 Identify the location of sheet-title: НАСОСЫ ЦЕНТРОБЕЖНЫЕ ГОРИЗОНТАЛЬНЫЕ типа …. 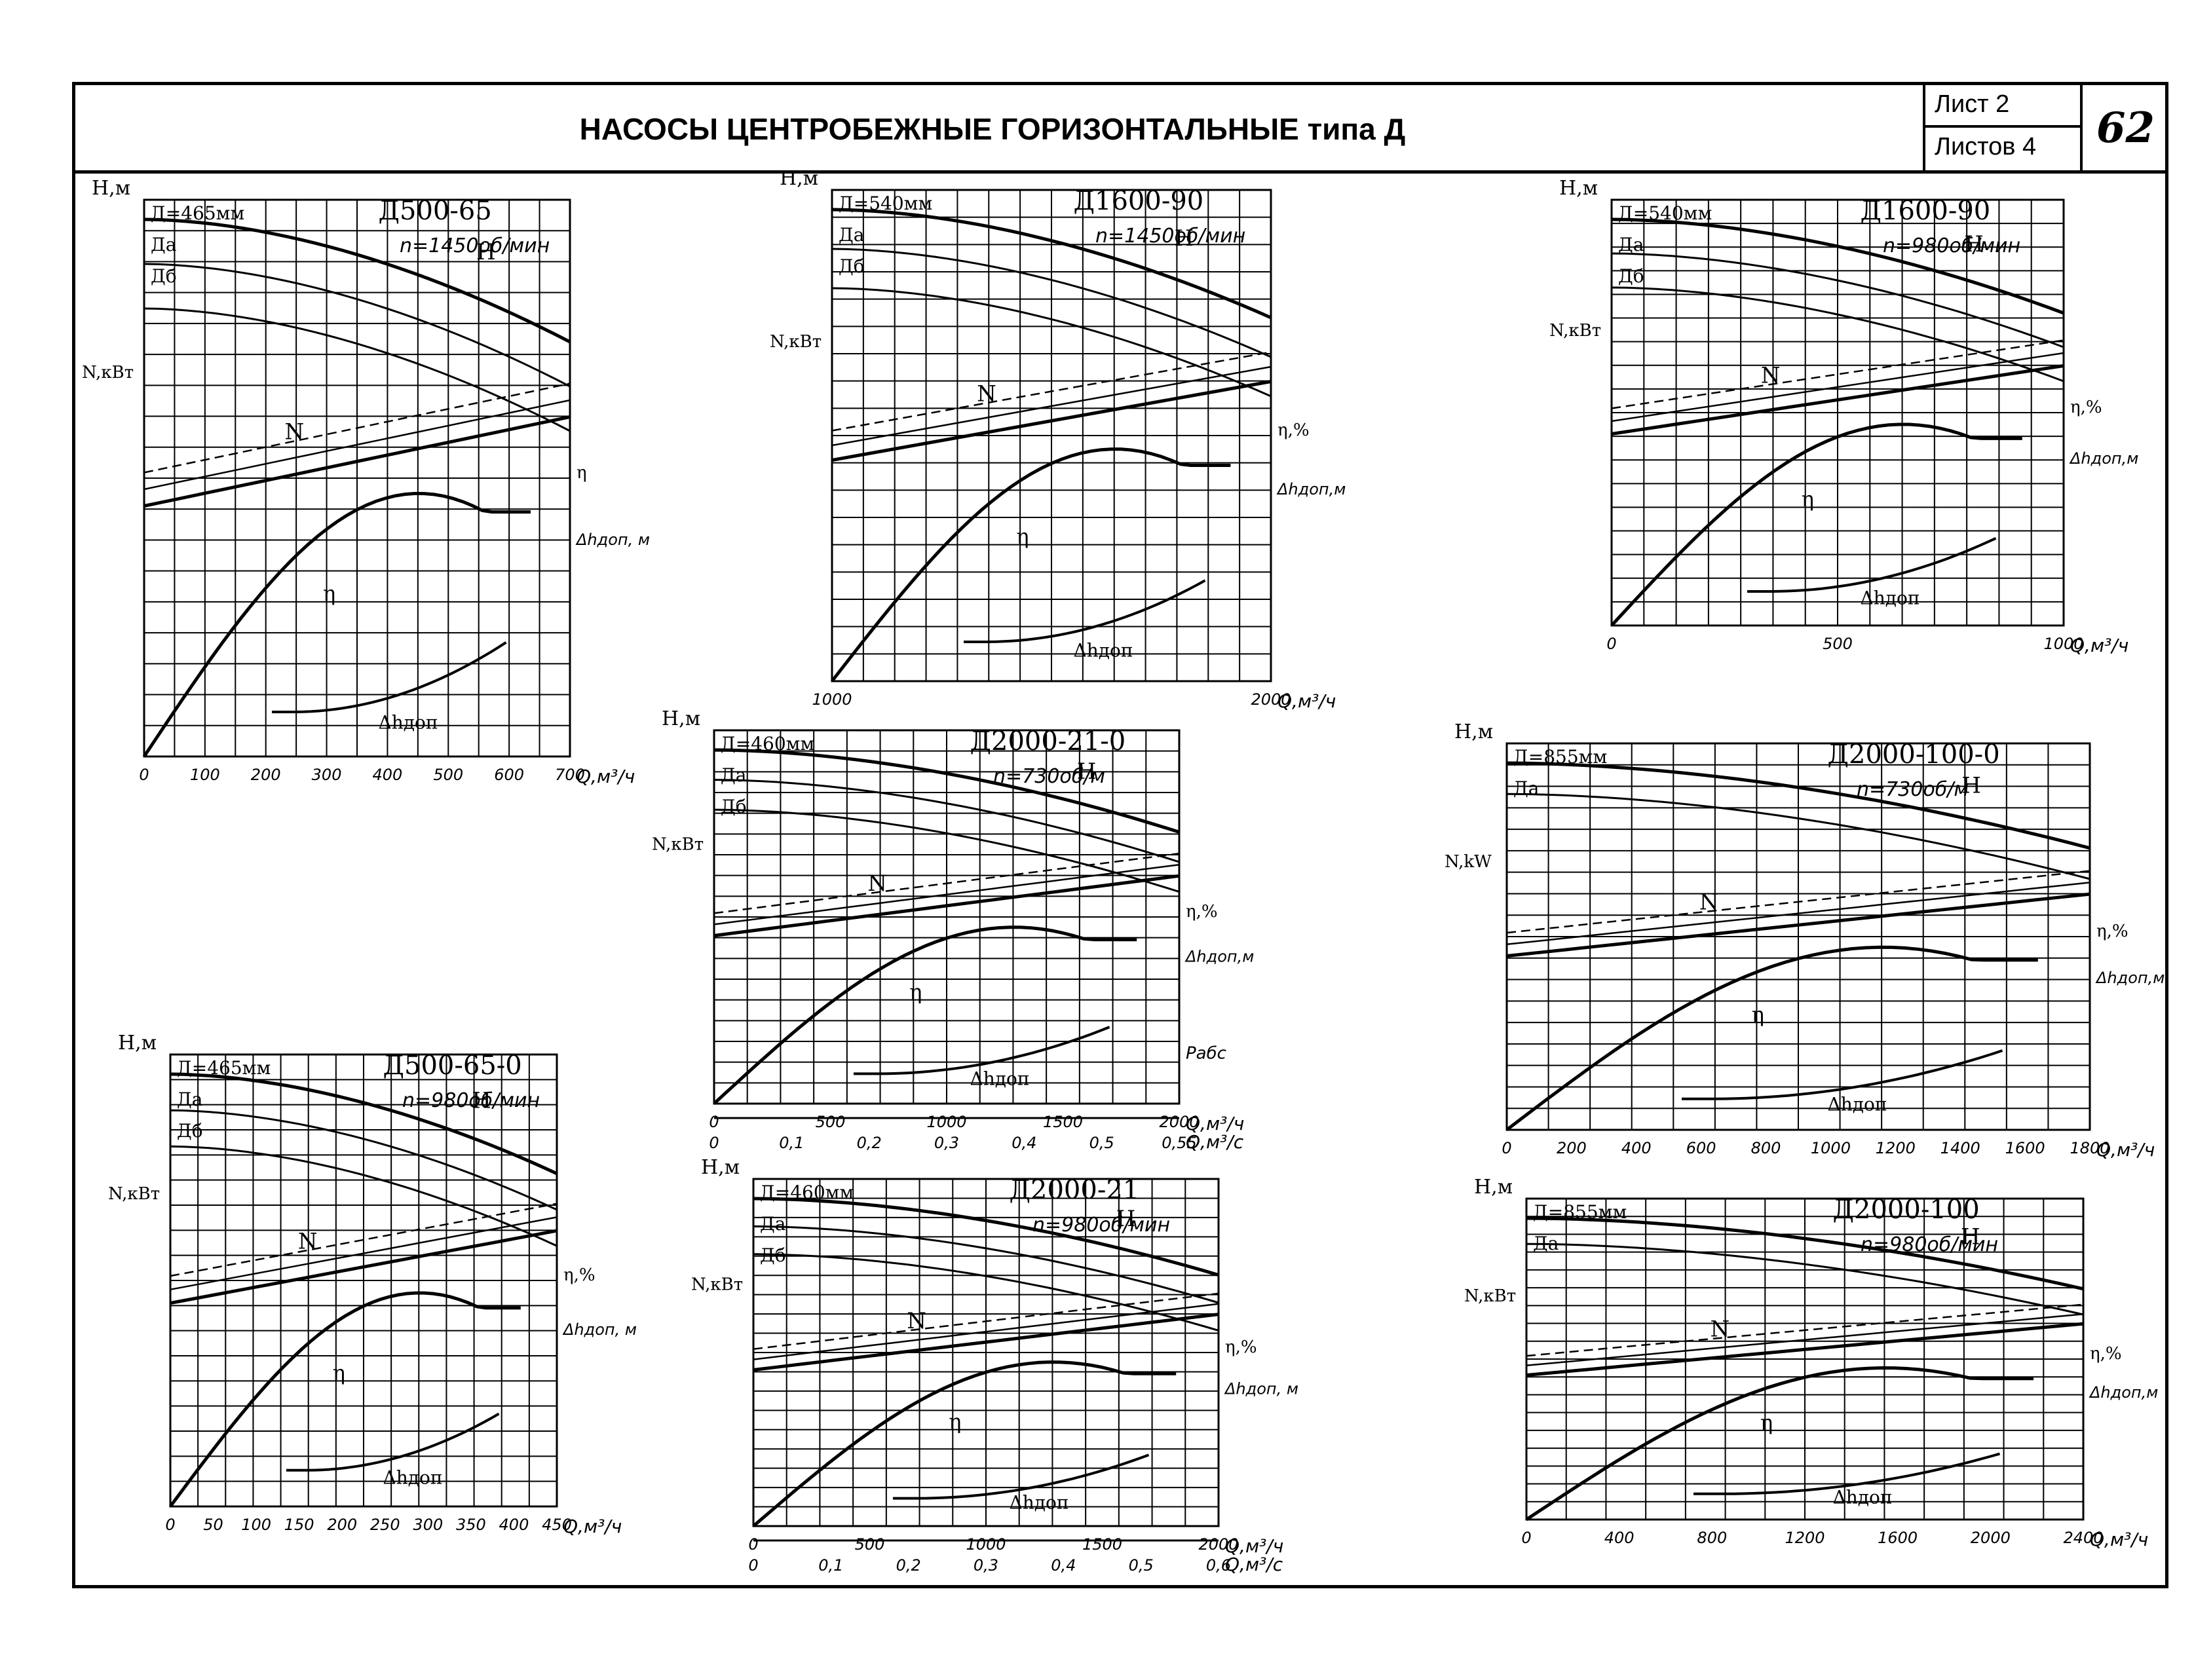
(992, 129).